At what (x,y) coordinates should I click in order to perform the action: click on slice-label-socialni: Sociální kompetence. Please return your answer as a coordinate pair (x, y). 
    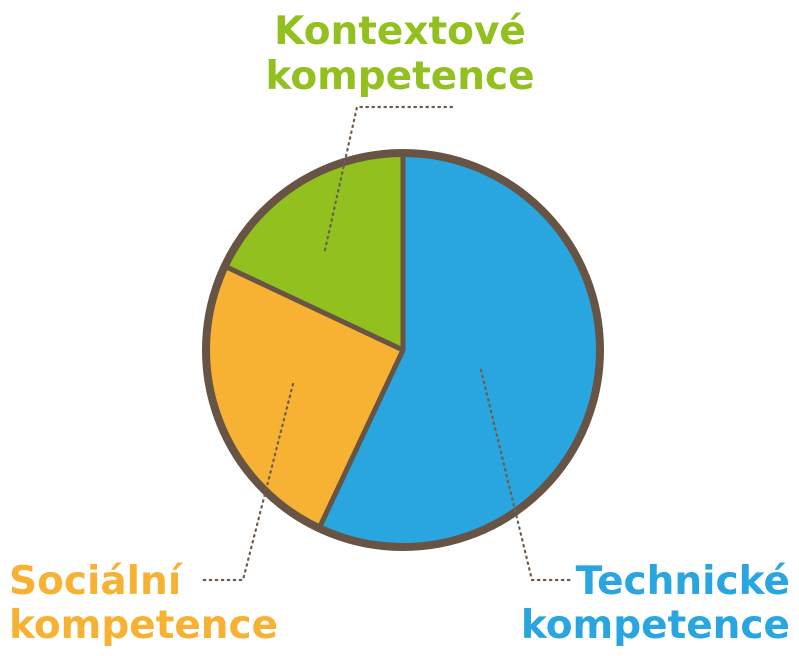
    Looking at the image, I should click on (143, 603).